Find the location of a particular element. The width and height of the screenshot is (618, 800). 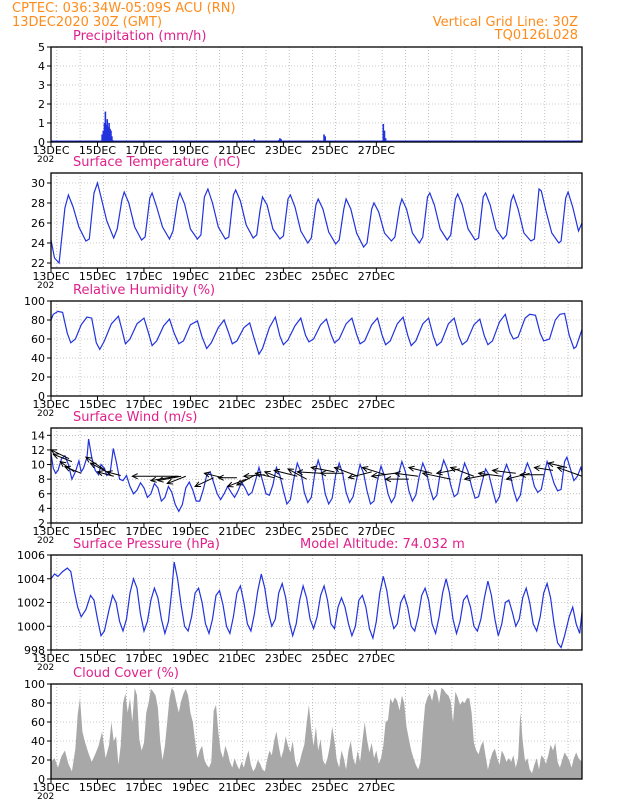

header-station: CPTEC: 036:34W-05:09S ACU (RN) is located at coordinates (124, 8).